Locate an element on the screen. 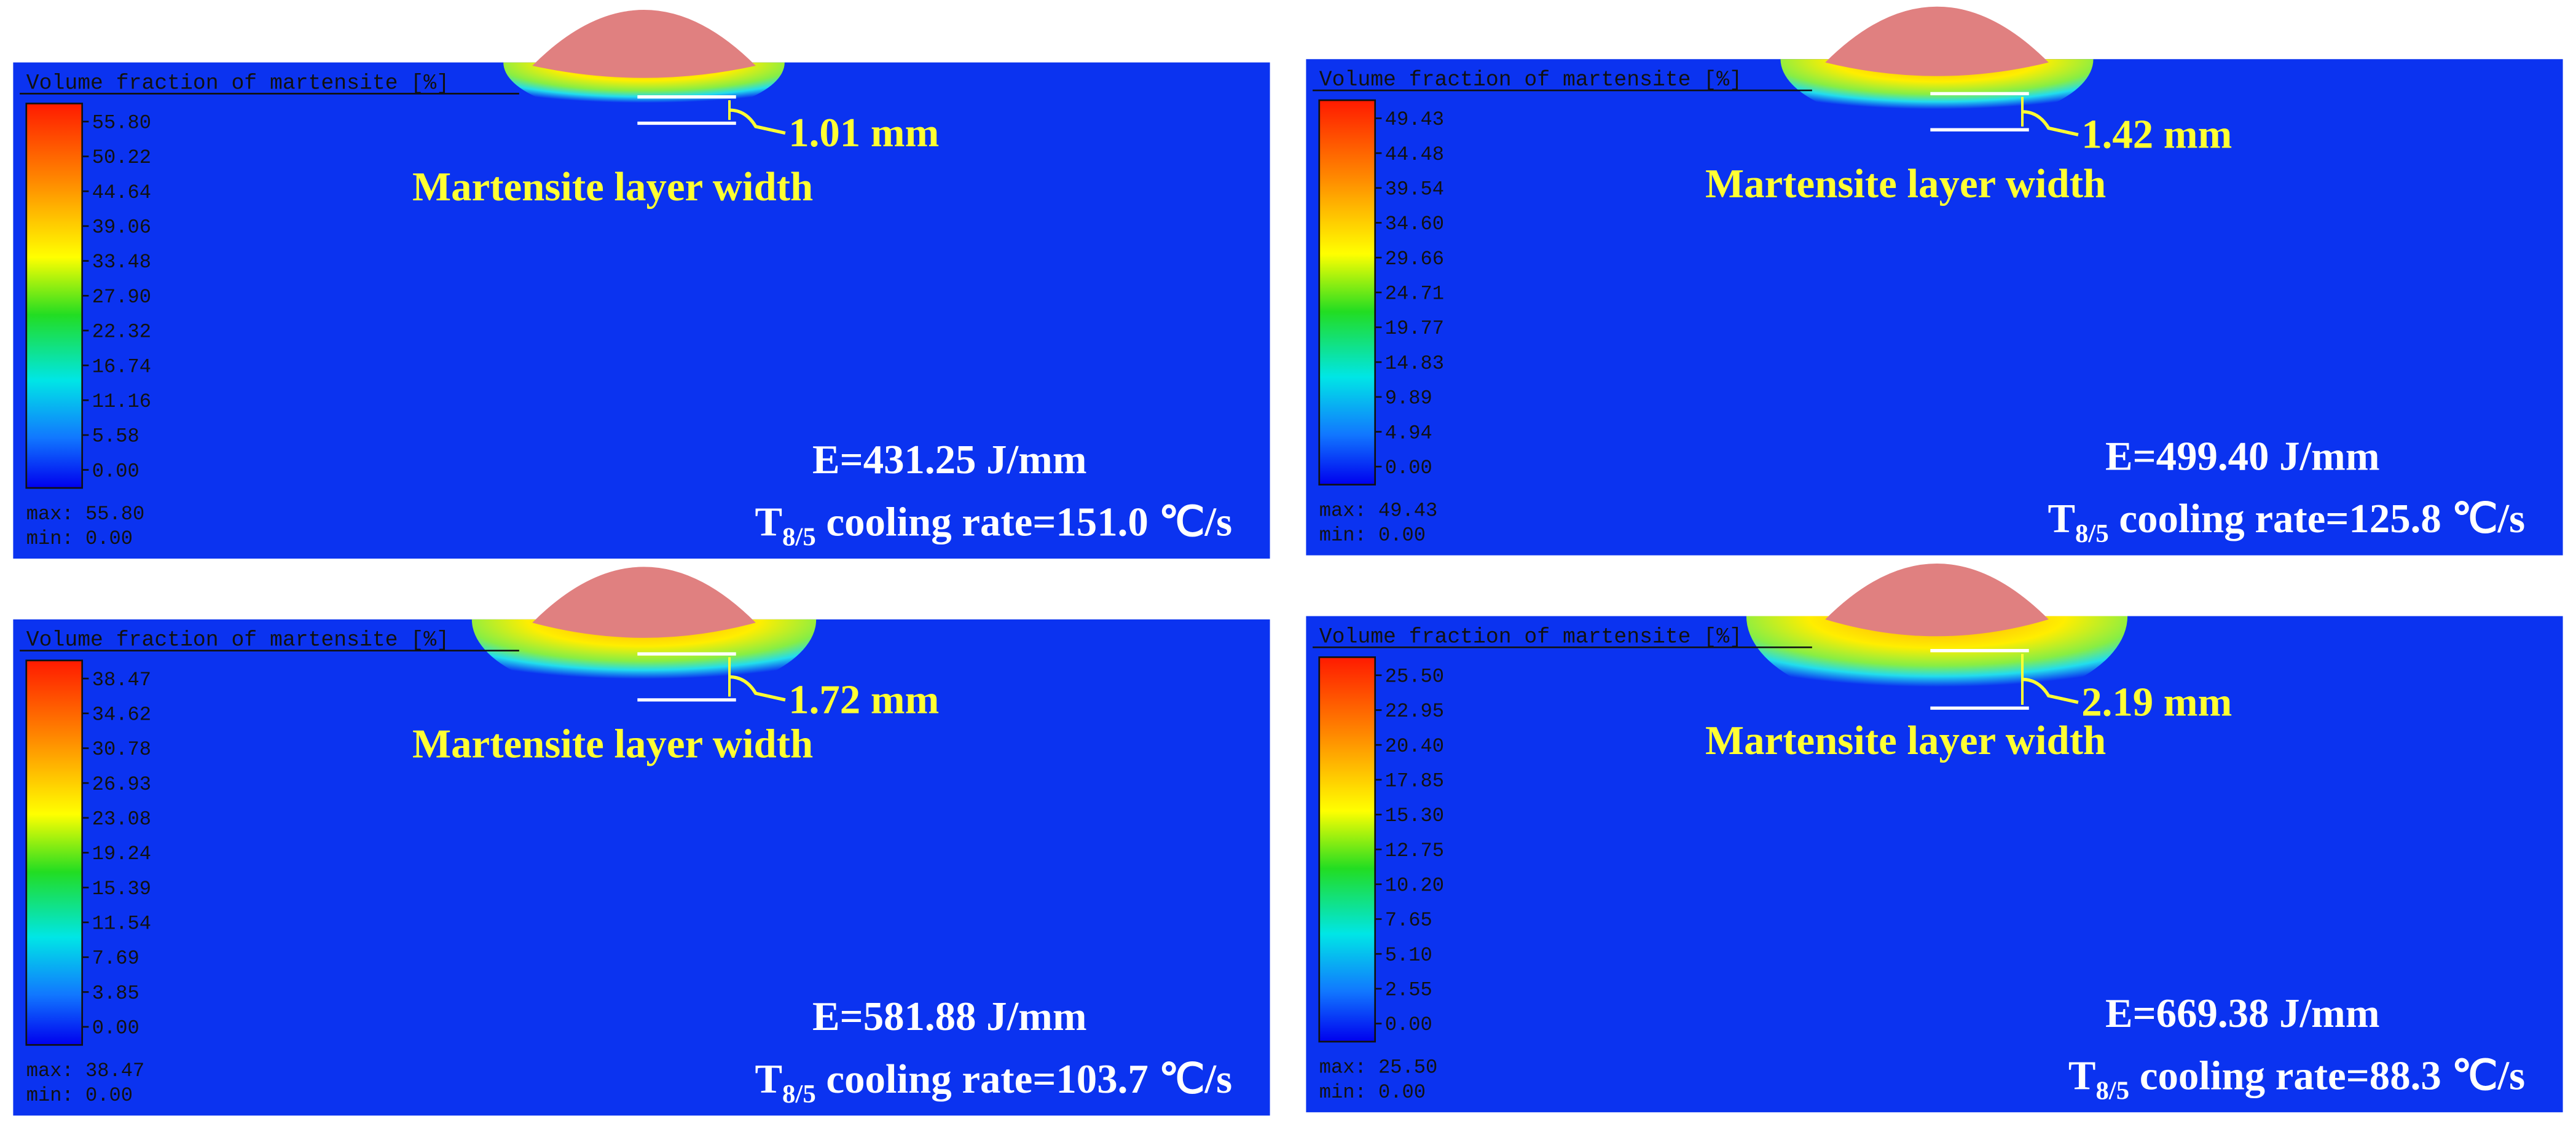 The width and height of the screenshot is (2576, 1132). colorbar-tick-label: 9.89 is located at coordinates (1408, 399).